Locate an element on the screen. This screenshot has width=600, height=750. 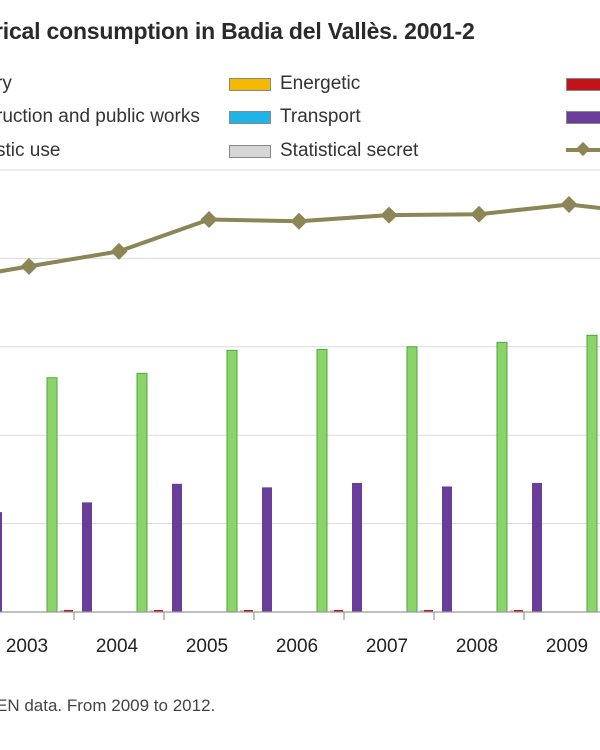
bar-minor-2006 is located at coordinates (248, 611).